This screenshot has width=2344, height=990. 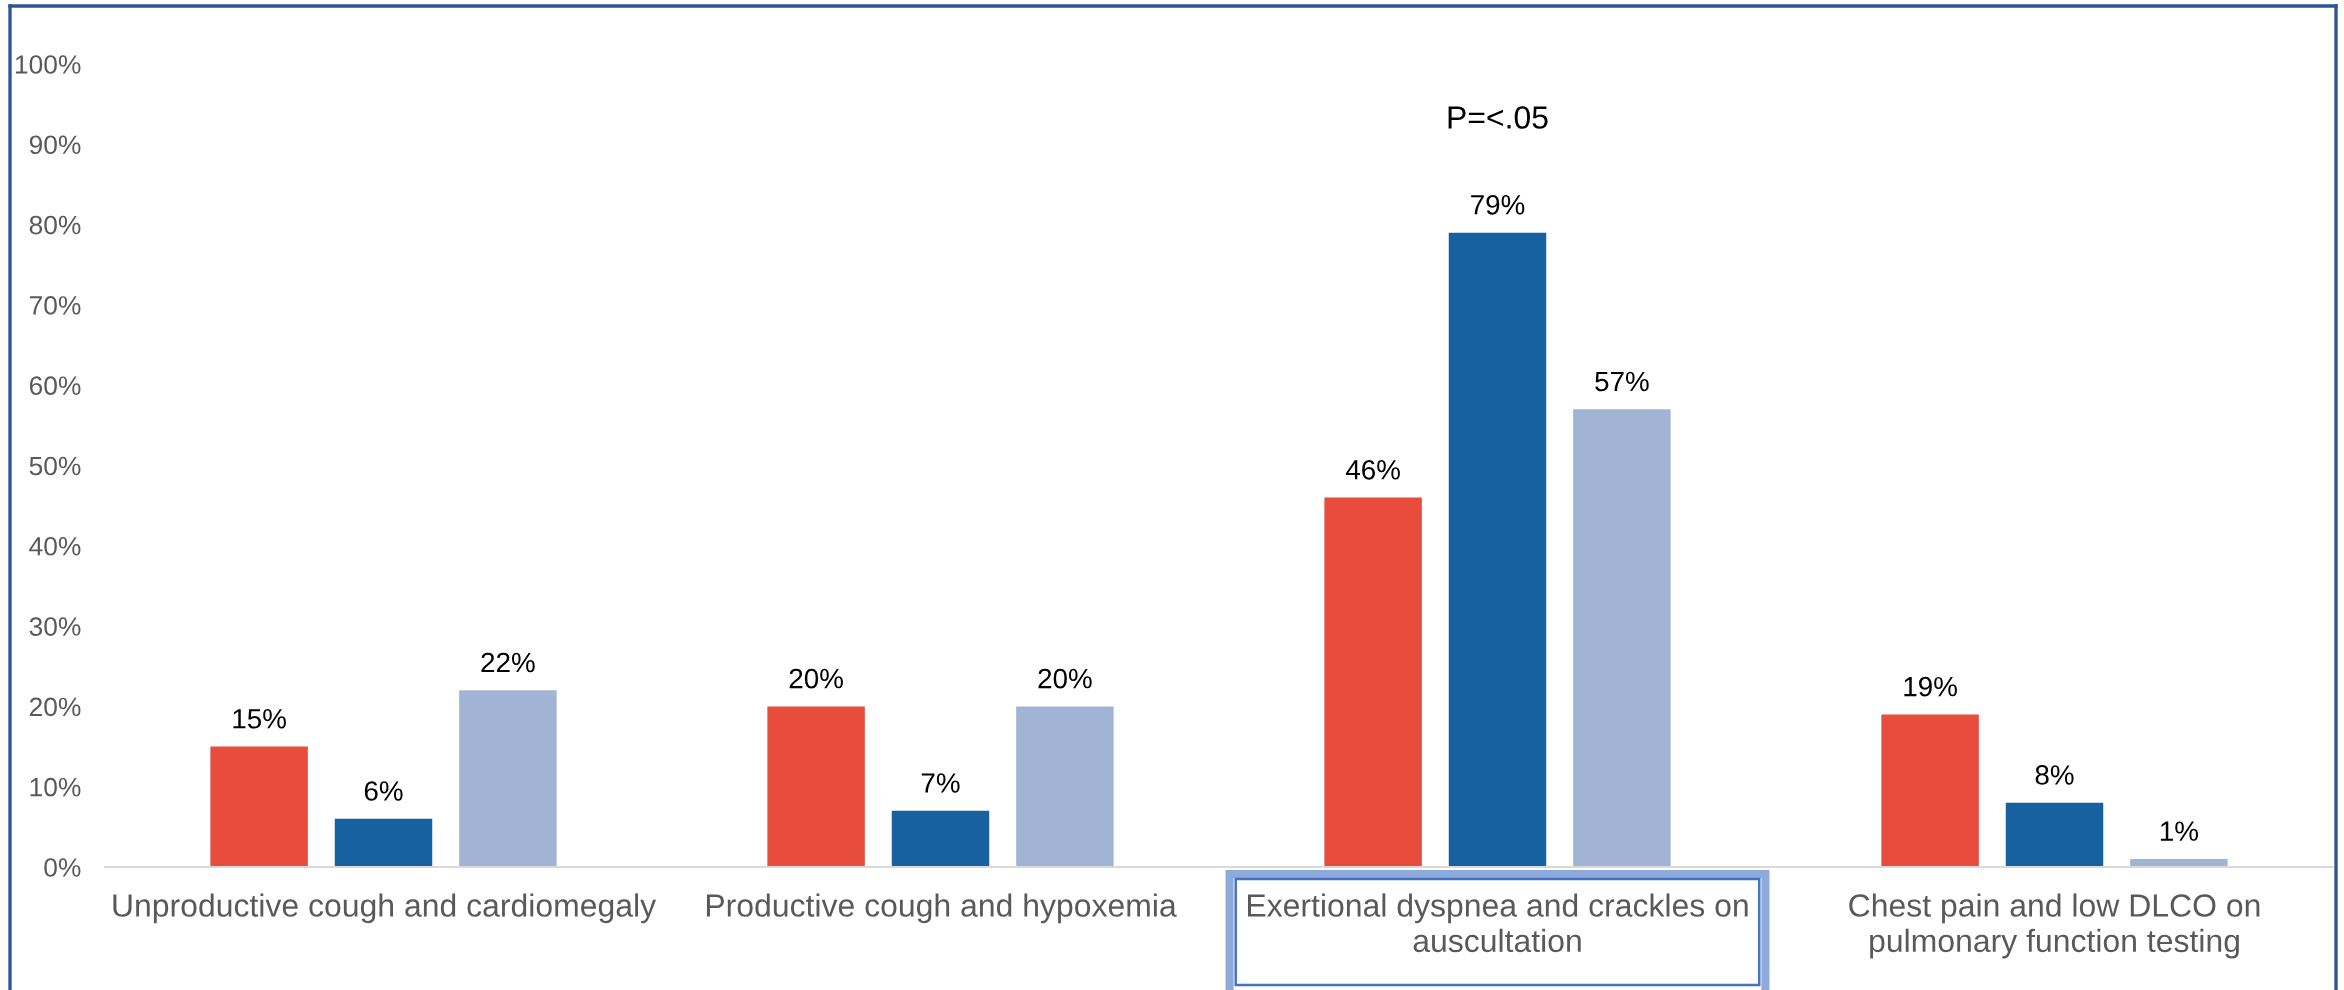 What do you see at coordinates (62, 867) in the screenshot?
I see `y-tick-label: 0%` at bounding box center [62, 867].